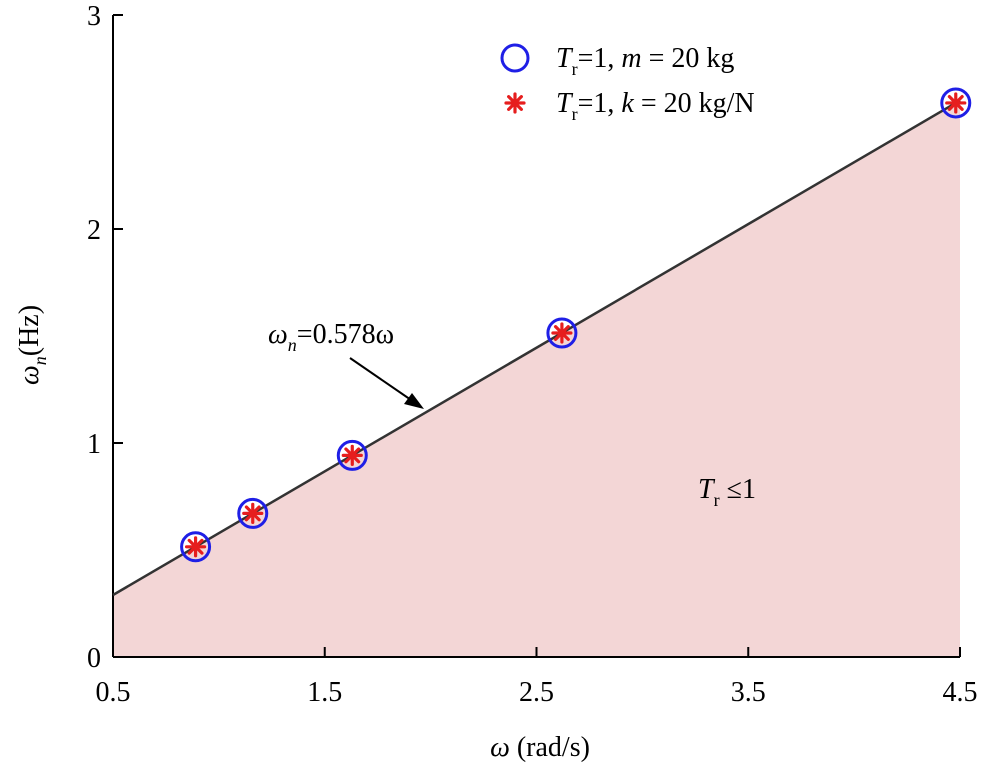 Image resolution: width=986 pixels, height=775 pixels. I want to click on y-ticks: 0 1 2 3, so click(105, 337).